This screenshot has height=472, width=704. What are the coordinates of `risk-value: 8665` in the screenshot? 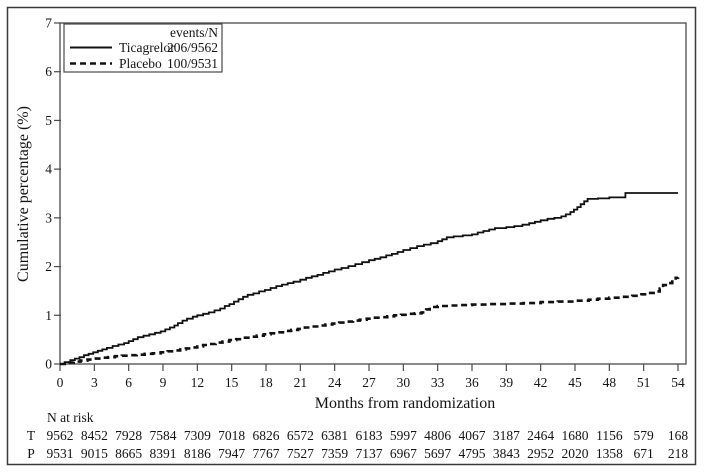 It's located at (128, 453).